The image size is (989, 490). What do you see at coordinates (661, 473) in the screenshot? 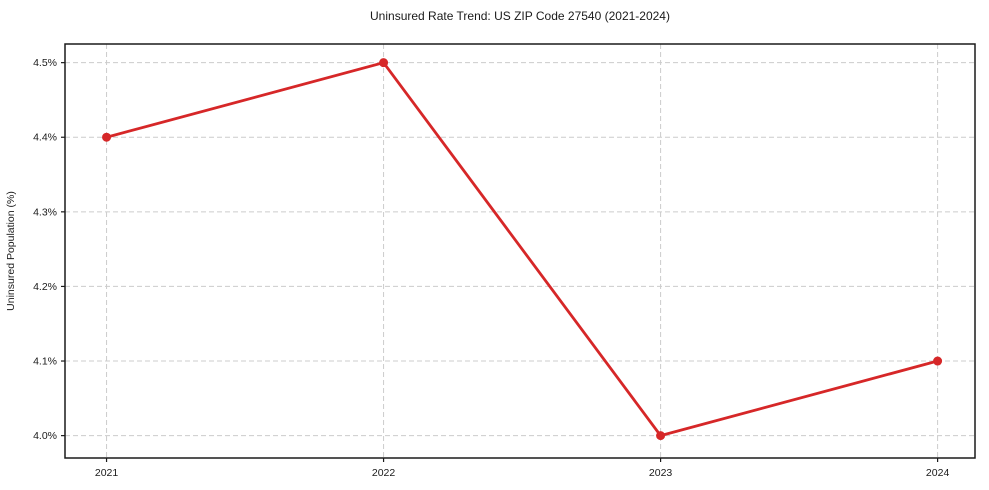
I see `x-tick-label: 2023` at bounding box center [661, 473].